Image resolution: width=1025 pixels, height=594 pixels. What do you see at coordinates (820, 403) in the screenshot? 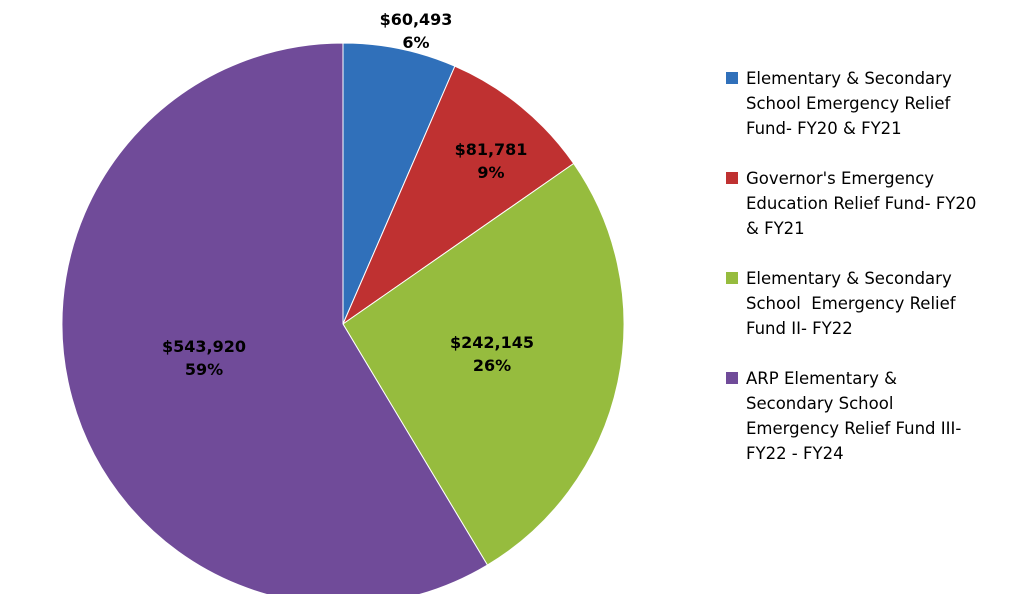
I see `legend-text-line: Secondary School` at bounding box center [820, 403].